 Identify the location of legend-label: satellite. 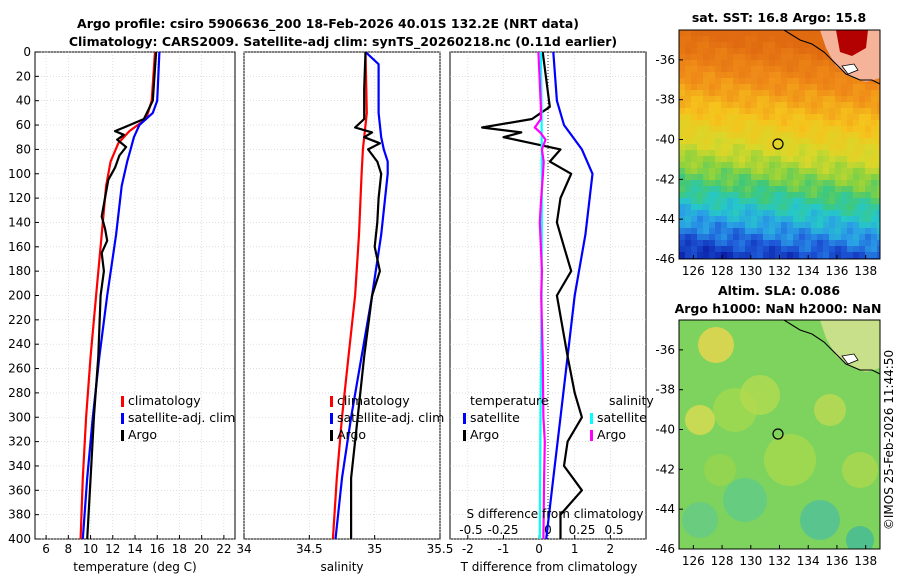
(495, 417).